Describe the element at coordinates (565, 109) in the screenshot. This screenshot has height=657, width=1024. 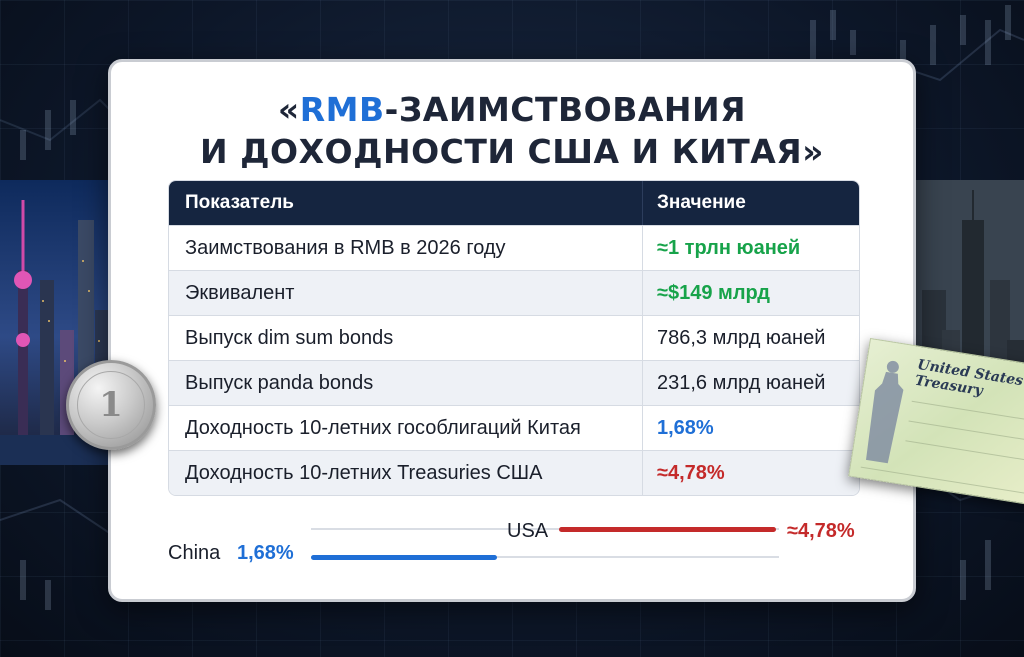
I see `title-line1-rest: -ЗАИМСТВОВАНИЯ` at that location.